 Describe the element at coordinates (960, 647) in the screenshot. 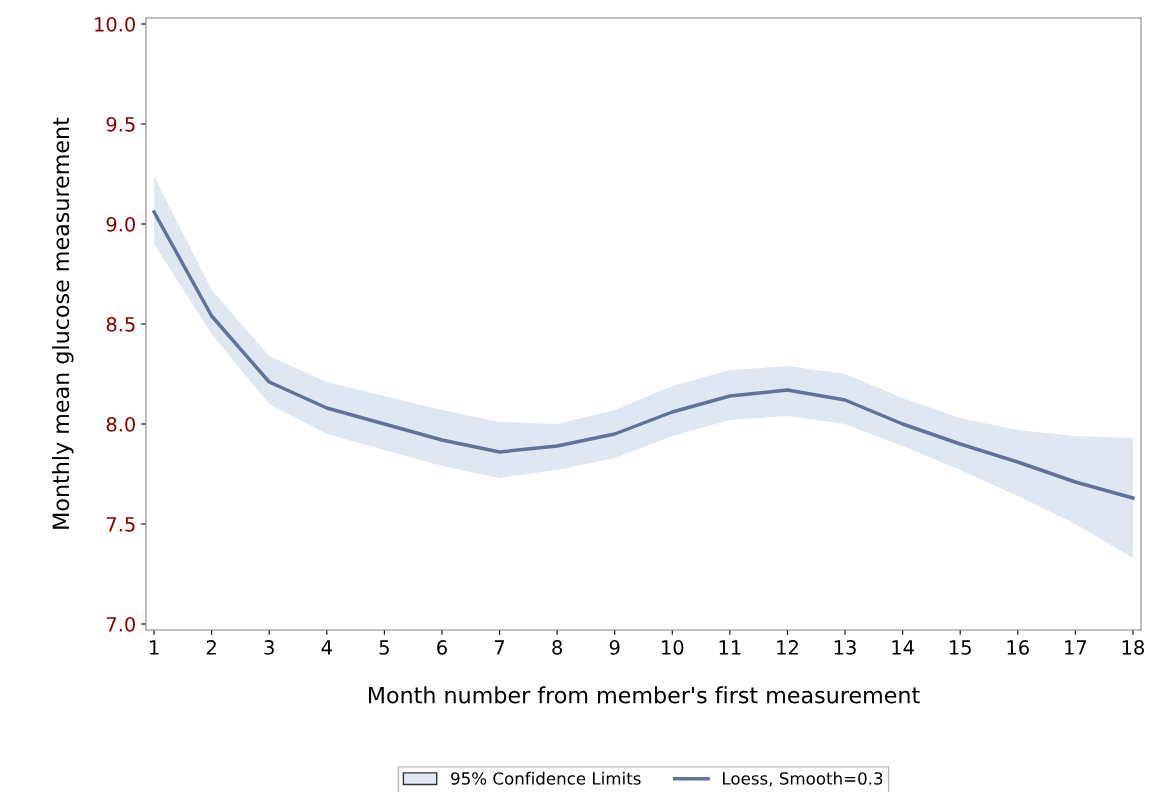

I see `x-tick-label: 15` at that location.